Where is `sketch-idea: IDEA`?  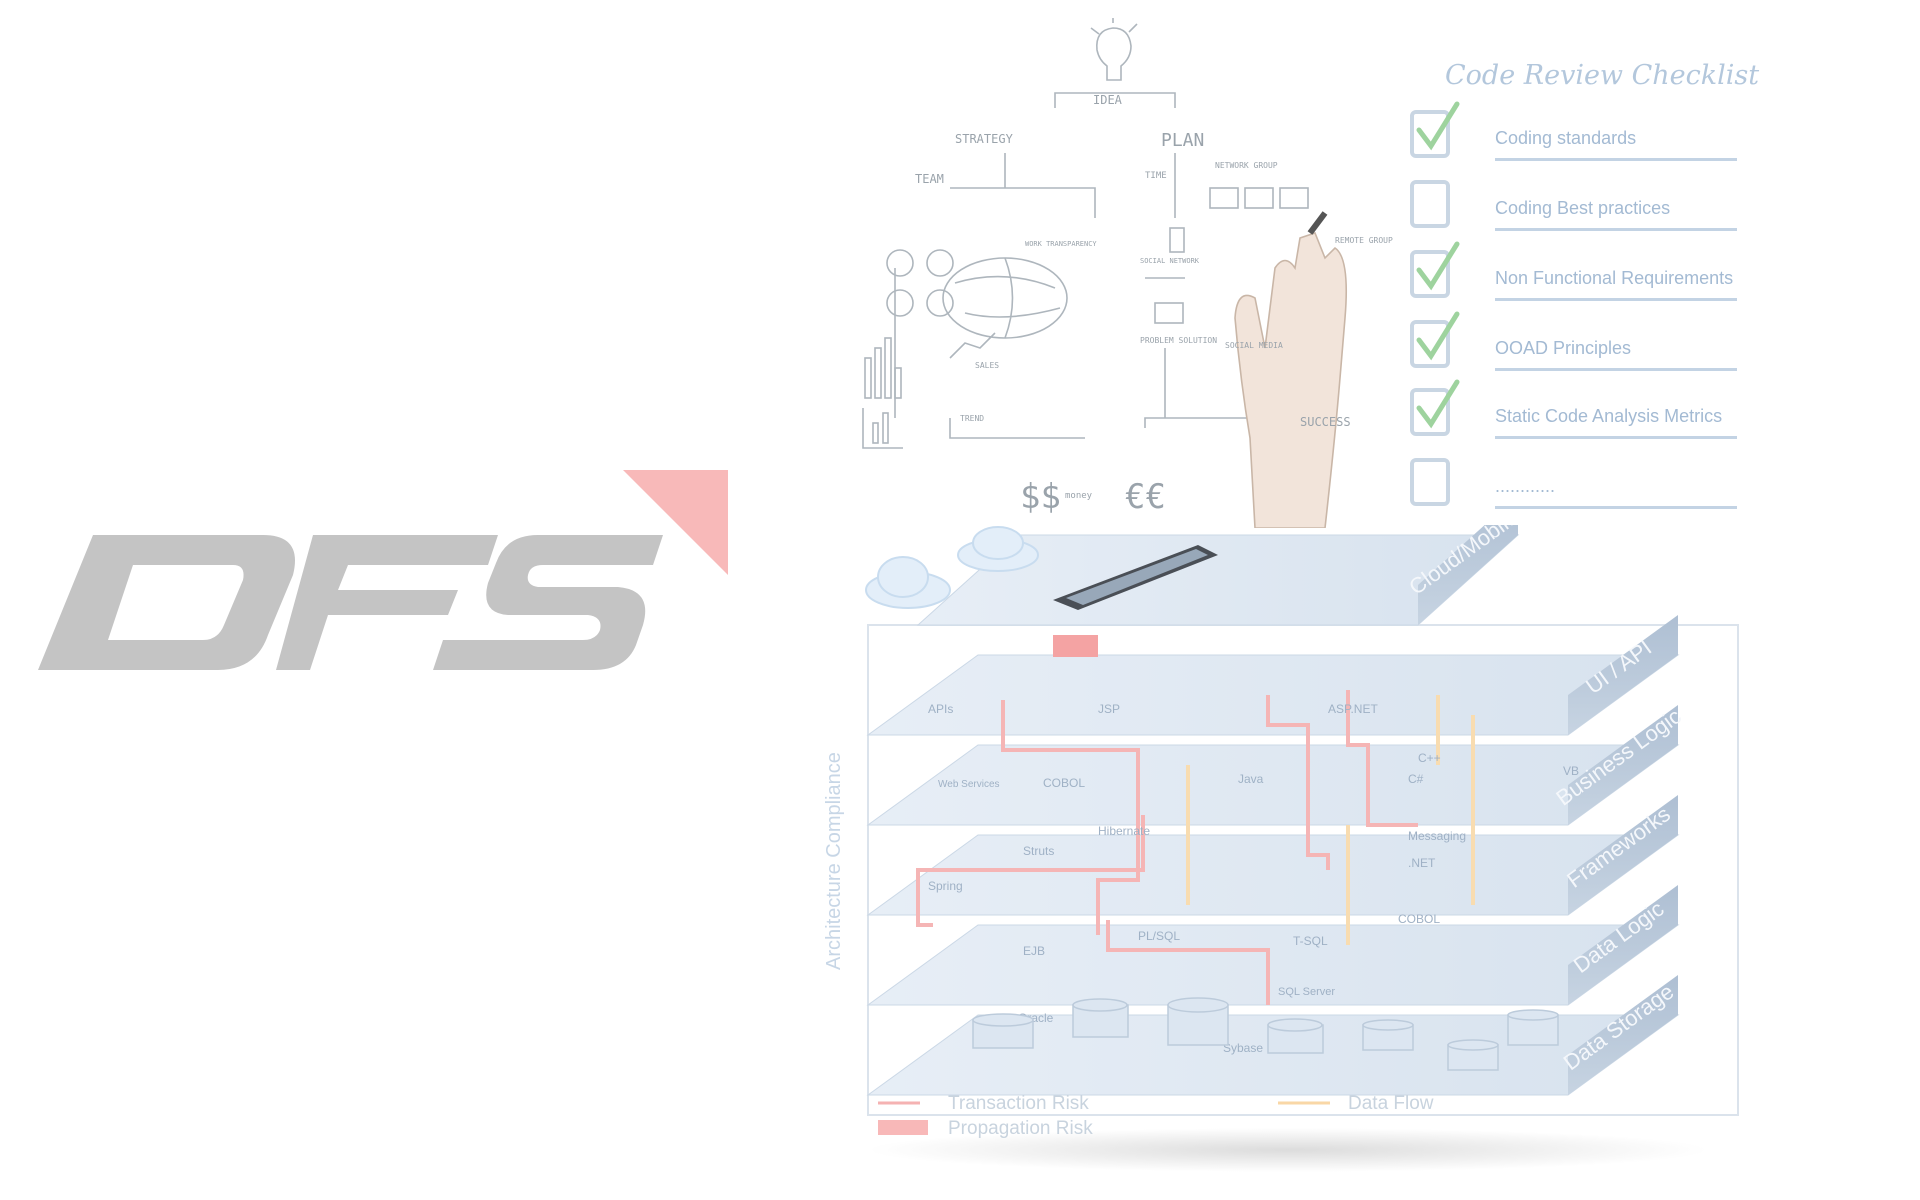 sketch-idea: IDEA is located at coordinates (1108, 100).